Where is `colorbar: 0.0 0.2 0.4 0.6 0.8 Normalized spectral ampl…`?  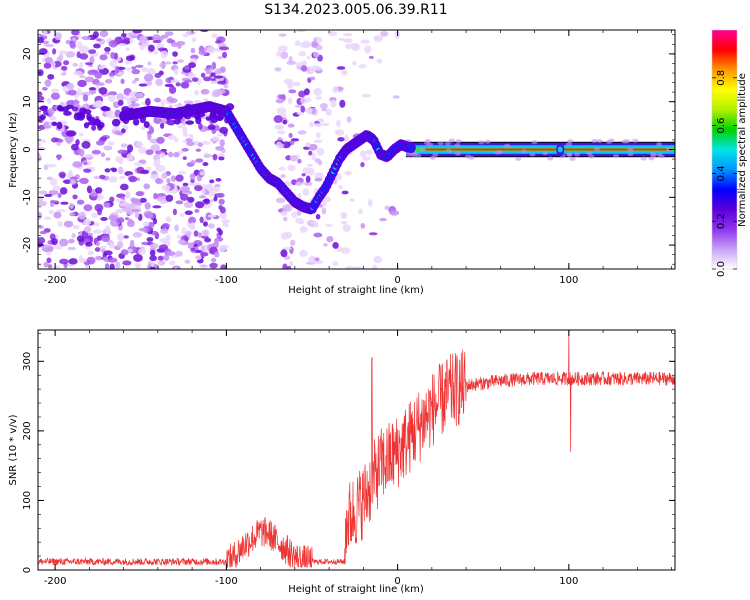
colorbar: 0.0 0.2 0.4 0.6 0.8 Normalized spectral ampl… is located at coordinates (729, 153).